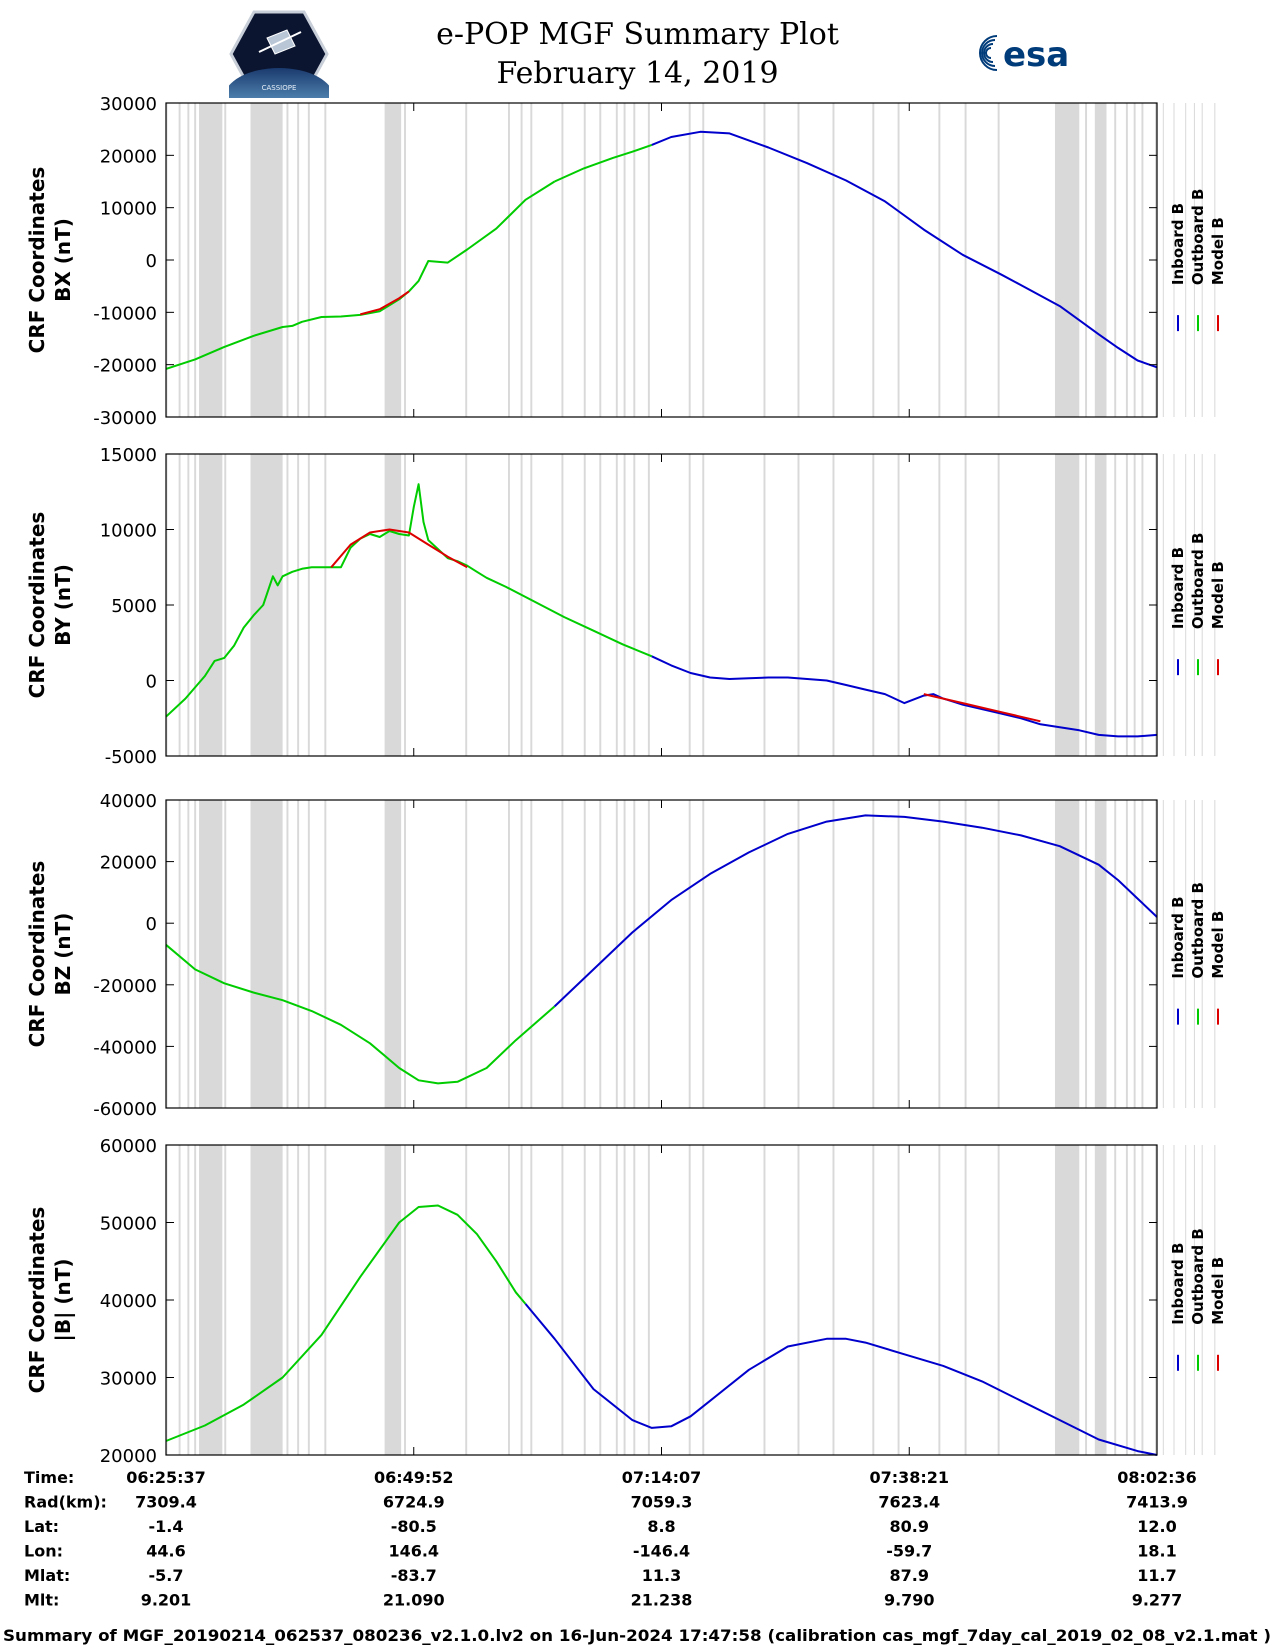 The height and width of the screenshot is (1650, 1275). Describe the element at coordinates (128, 1146) in the screenshot. I see `y-tick-label: 60000` at that location.